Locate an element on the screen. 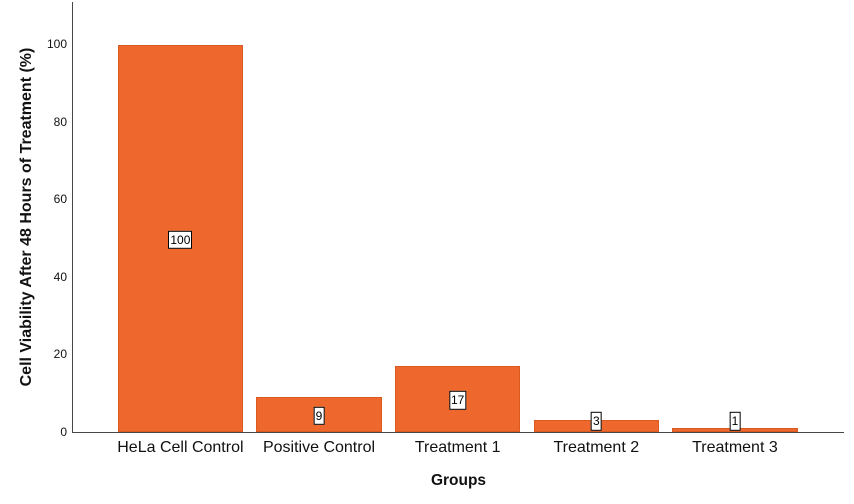  bar-hela-cell-control is located at coordinates (180, 238).